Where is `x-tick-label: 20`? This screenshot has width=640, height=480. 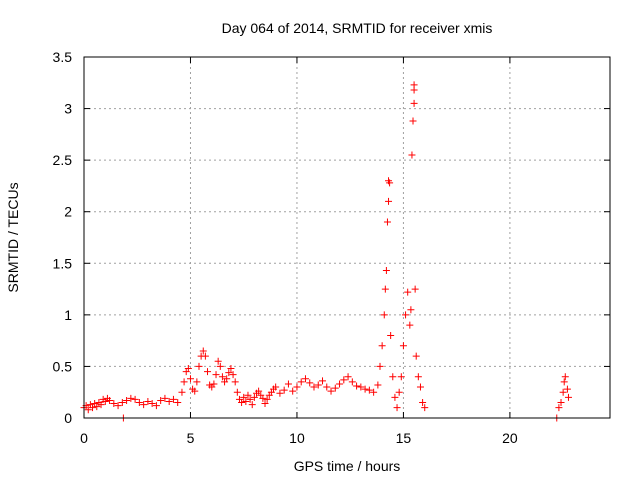
x-tick-label: 20 is located at coordinates (510, 438).